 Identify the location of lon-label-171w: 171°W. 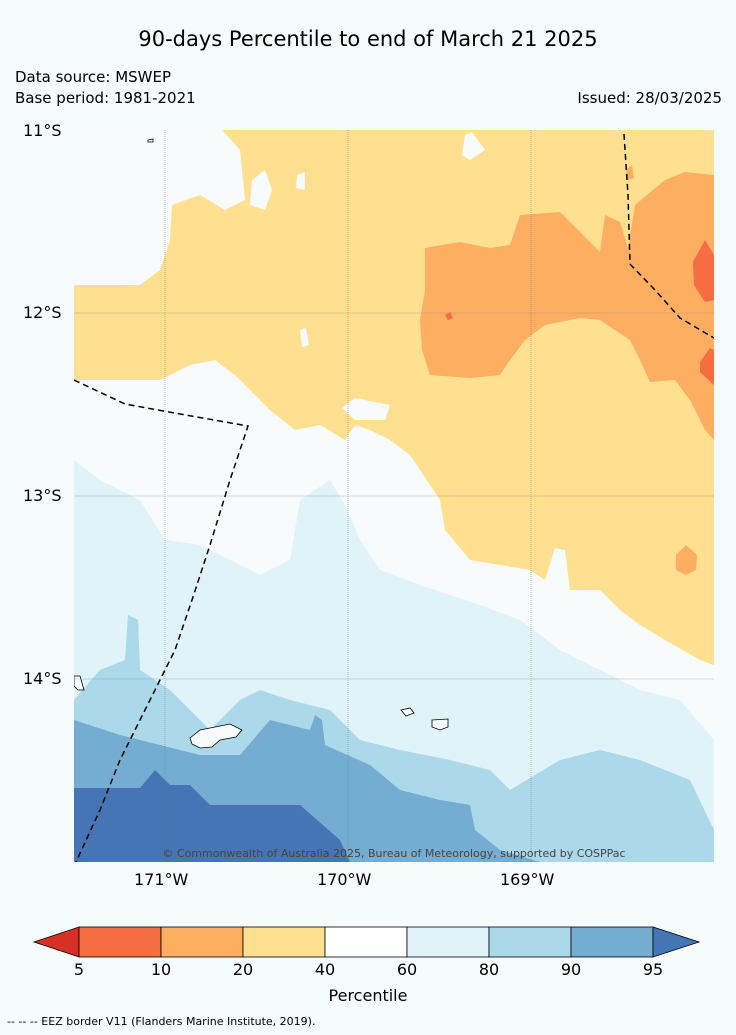
(161, 879).